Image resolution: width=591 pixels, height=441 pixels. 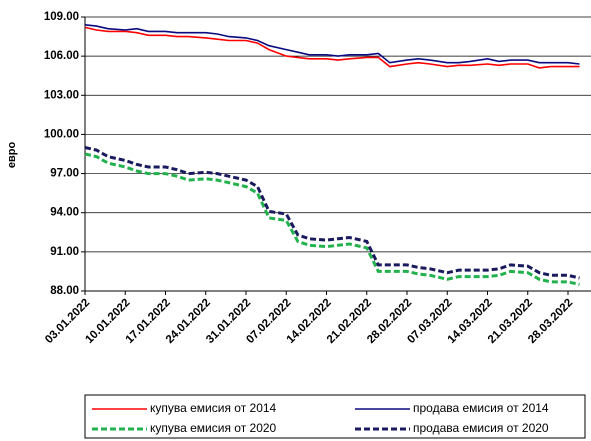 What do you see at coordinates (64, 213) in the screenshot?
I see `y-tick-label: 94.00` at bounding box center [64, 213].